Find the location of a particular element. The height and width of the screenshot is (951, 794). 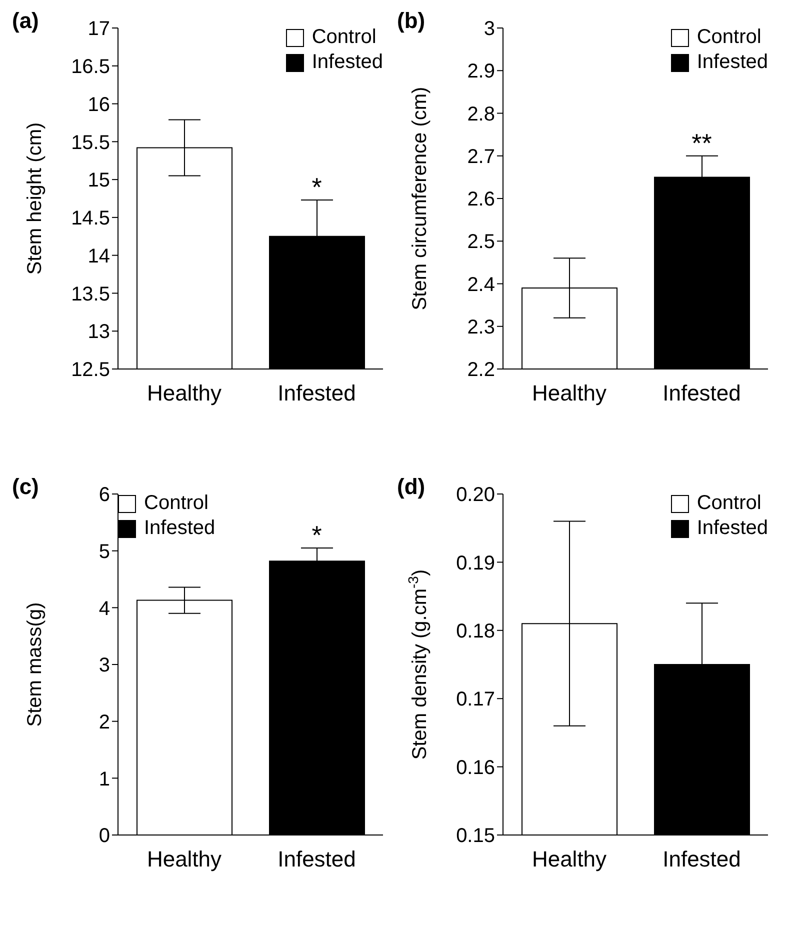

chart-title: (b) is located at coordinates (411, 21).